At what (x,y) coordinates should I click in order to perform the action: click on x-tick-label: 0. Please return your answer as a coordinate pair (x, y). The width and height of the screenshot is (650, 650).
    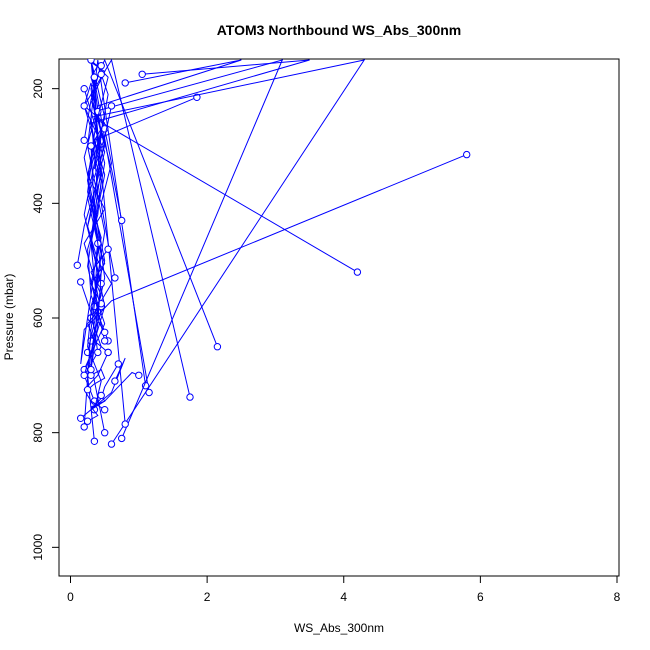
    Looking at the image, I should click on (70, 597).